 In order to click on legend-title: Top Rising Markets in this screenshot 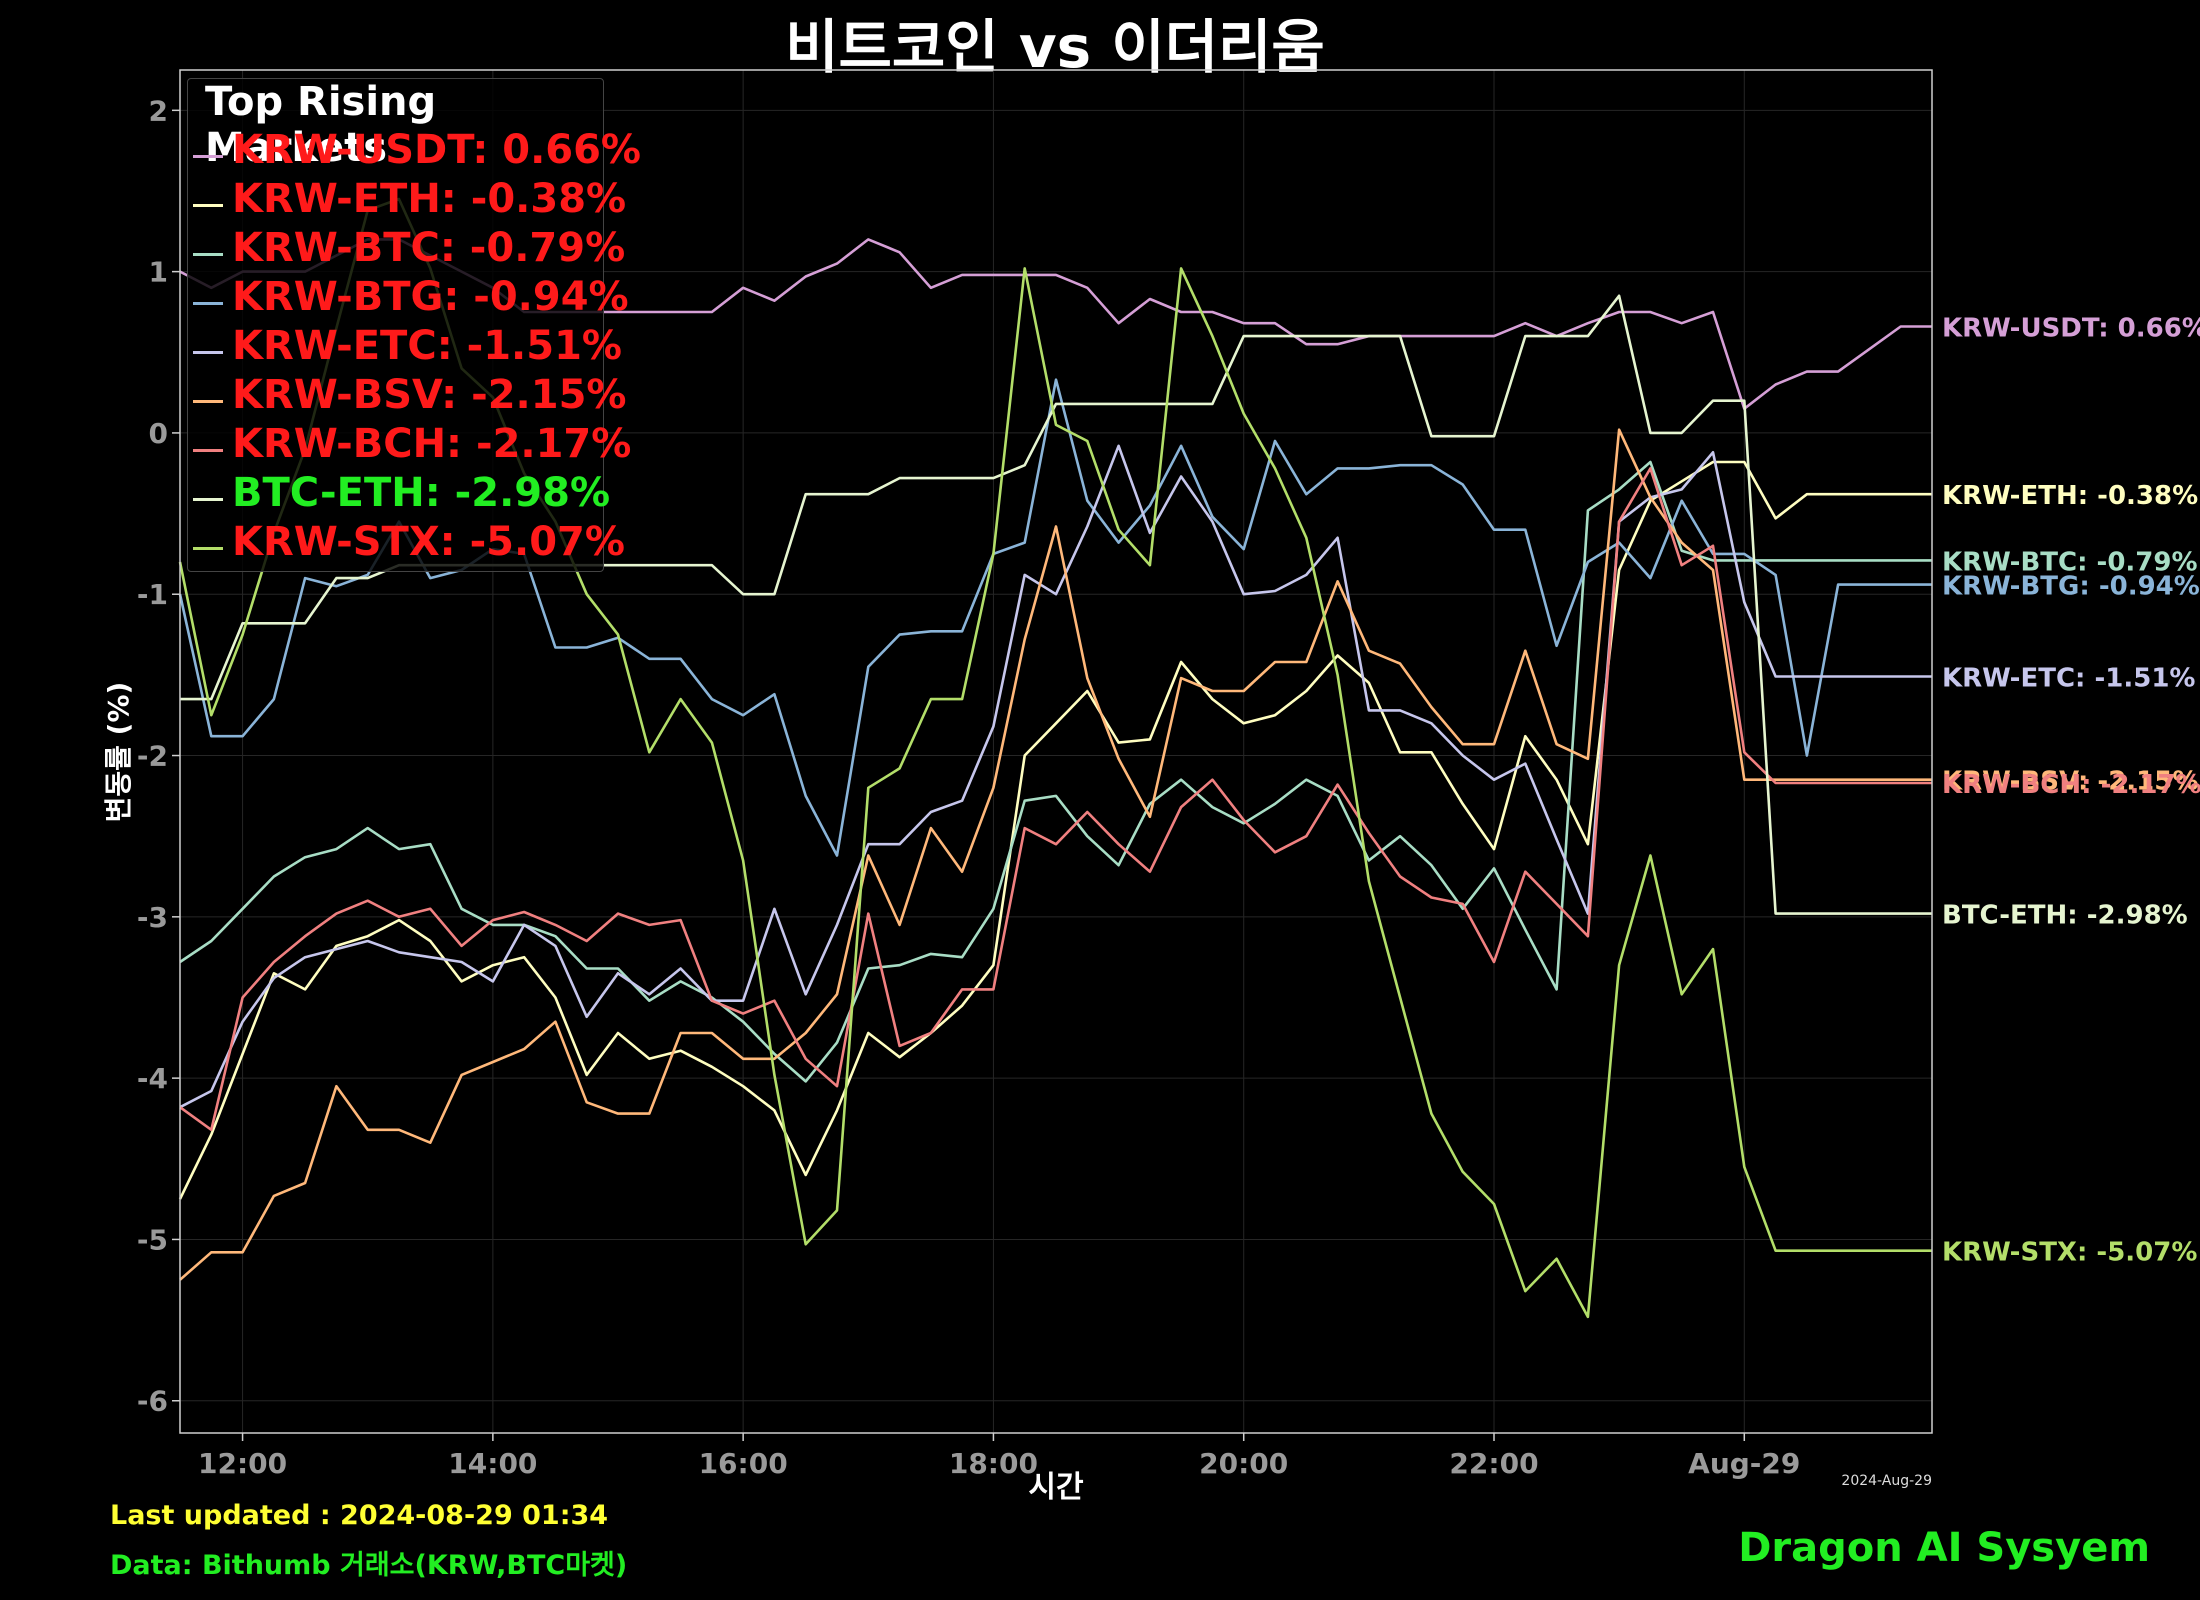, I will do `click(321, 125)`.